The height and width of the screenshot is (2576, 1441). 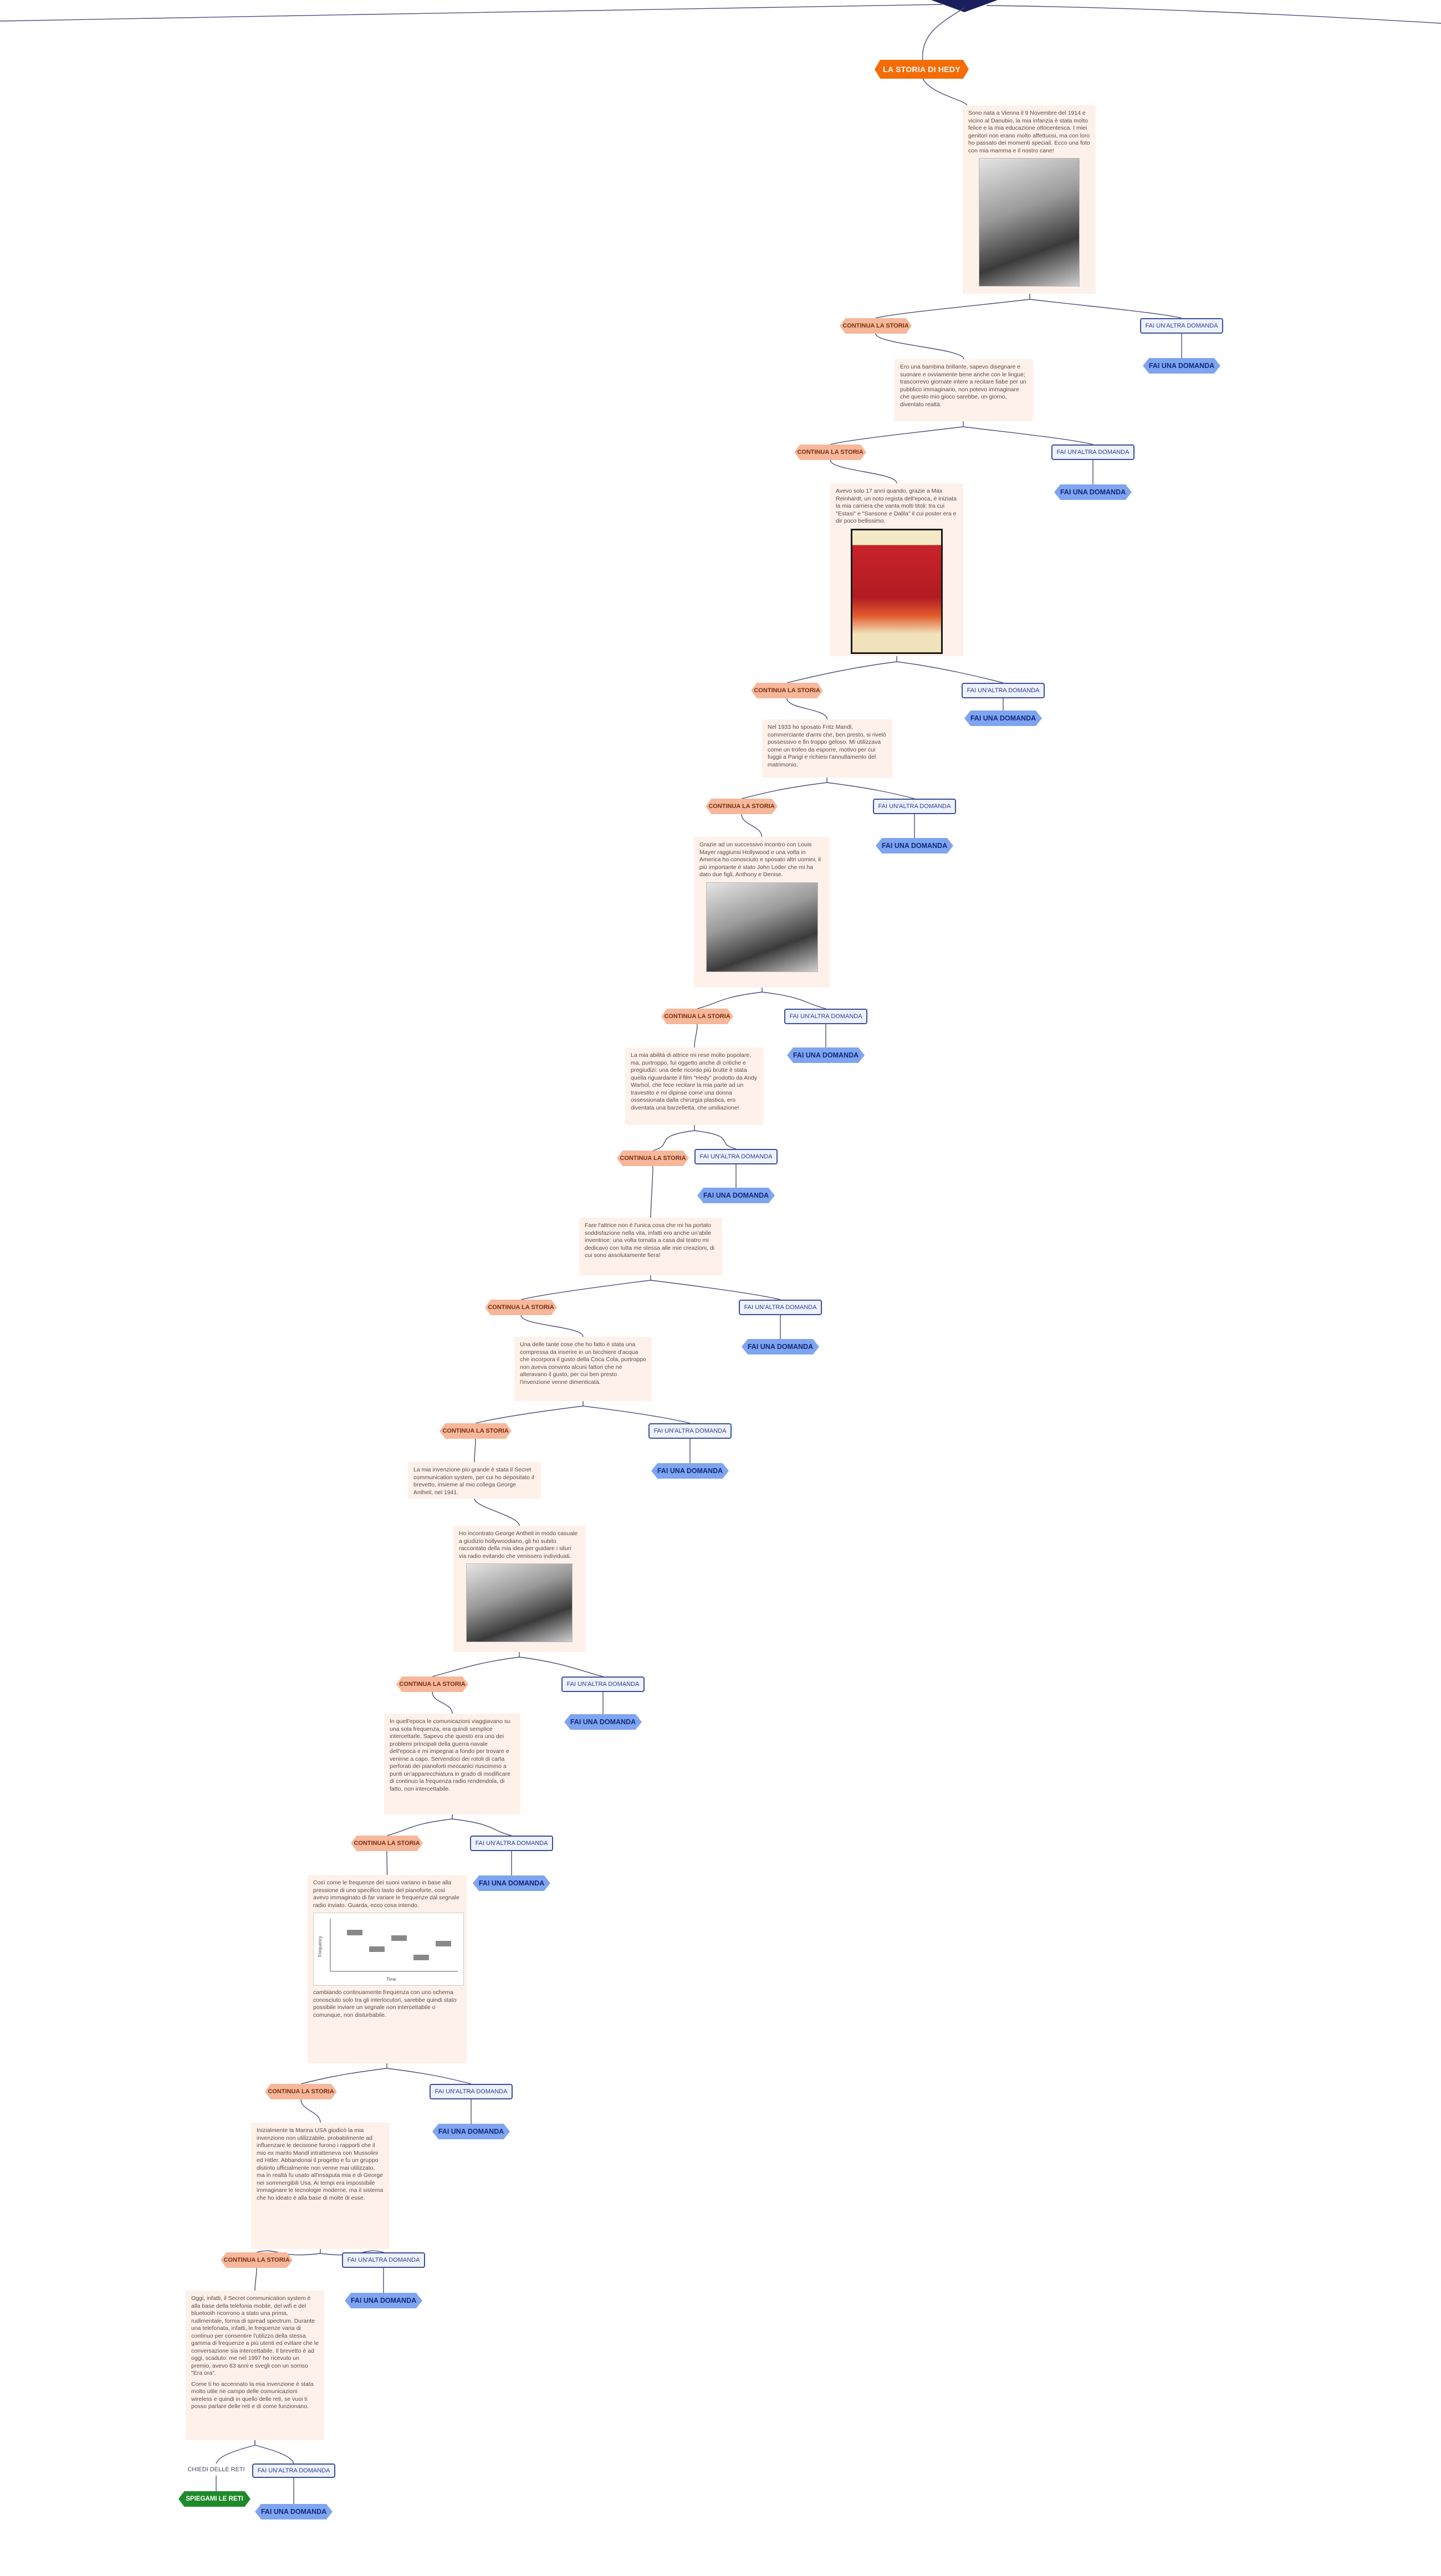 What do you see at coordinates (964, 6) in the screenshot?
I see `root-node` at bounding box center [964, 6].